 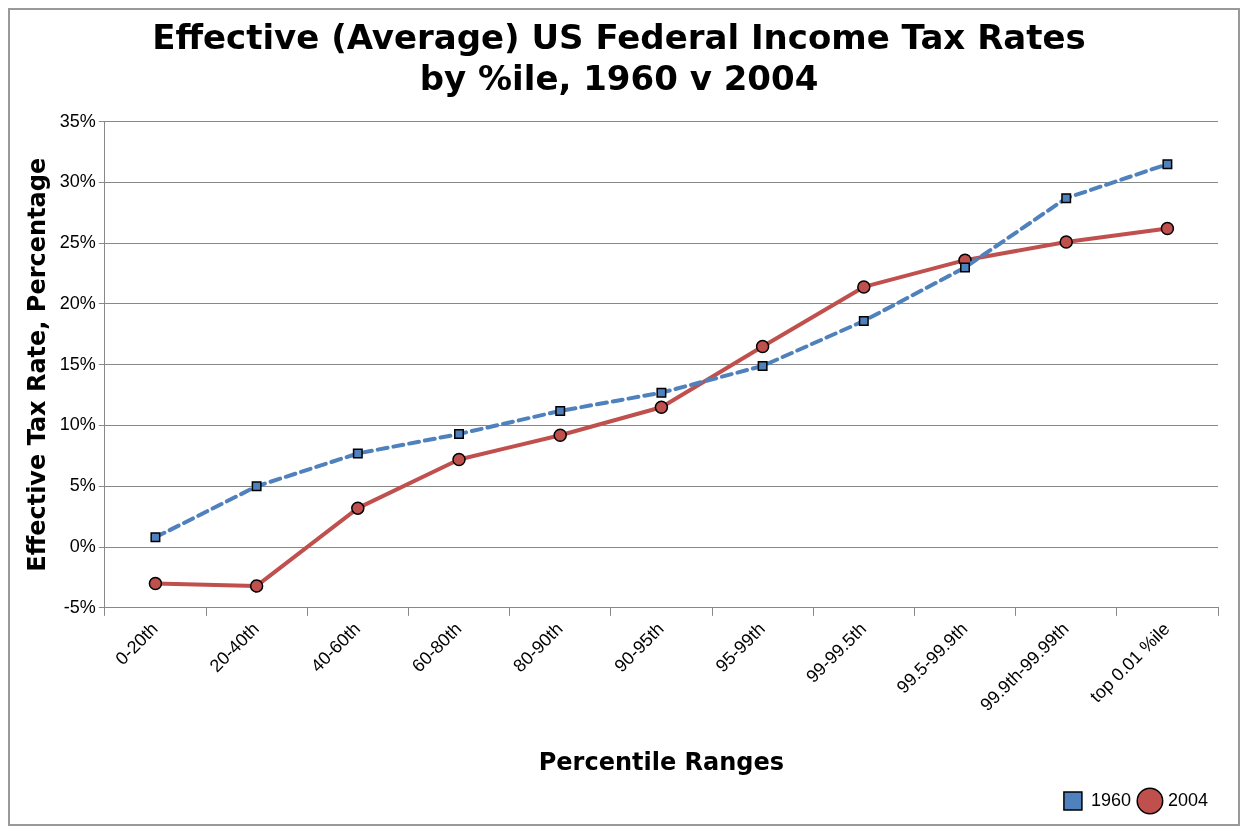 What do you see at coordinates (79, 606) in the screenshot?
I see `y-tick-label: -5%` at bounding box center [79, 606].